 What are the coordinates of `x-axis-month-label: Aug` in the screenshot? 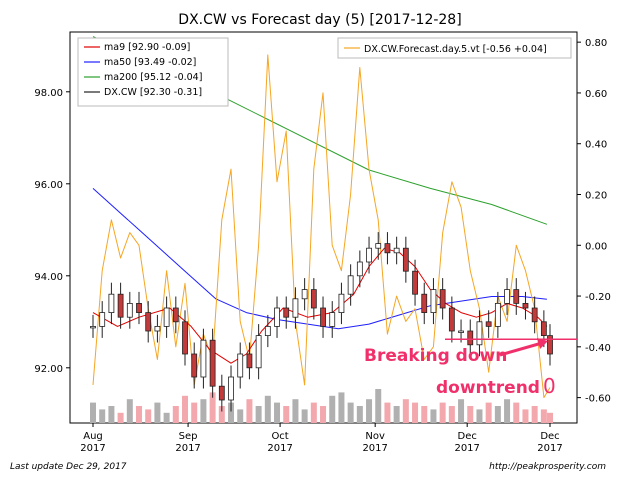 It's located at (93, 436).